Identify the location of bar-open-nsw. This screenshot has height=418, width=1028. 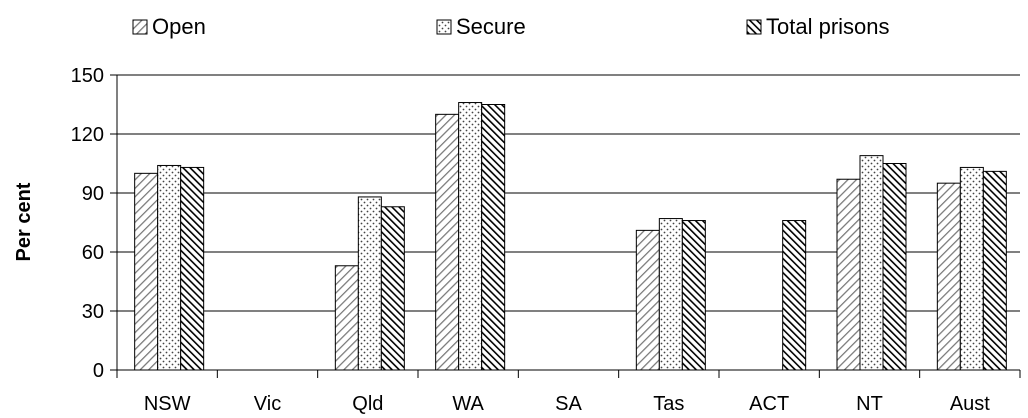
(146, 271).